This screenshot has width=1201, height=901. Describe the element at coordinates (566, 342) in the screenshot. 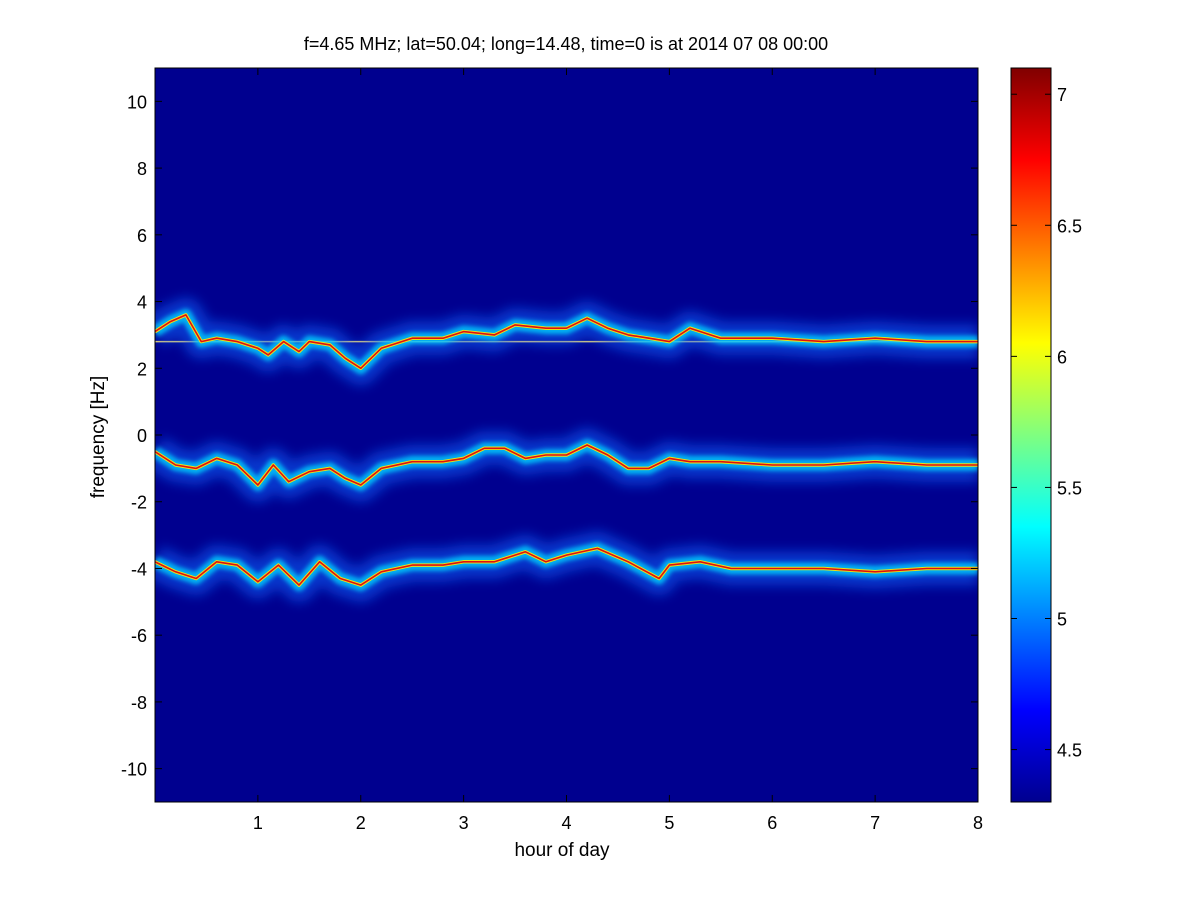

I see `trace-upper-core` at that location.